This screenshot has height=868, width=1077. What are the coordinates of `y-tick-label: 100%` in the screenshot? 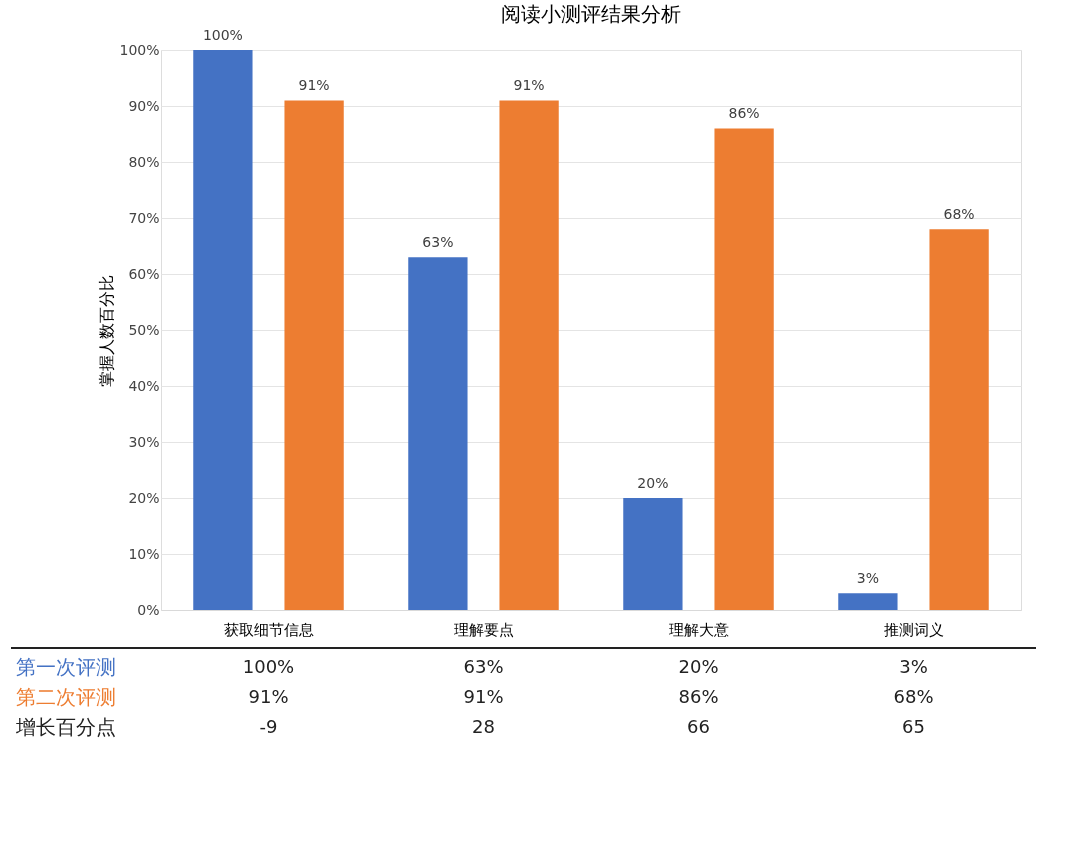 It's located at (139, 49).